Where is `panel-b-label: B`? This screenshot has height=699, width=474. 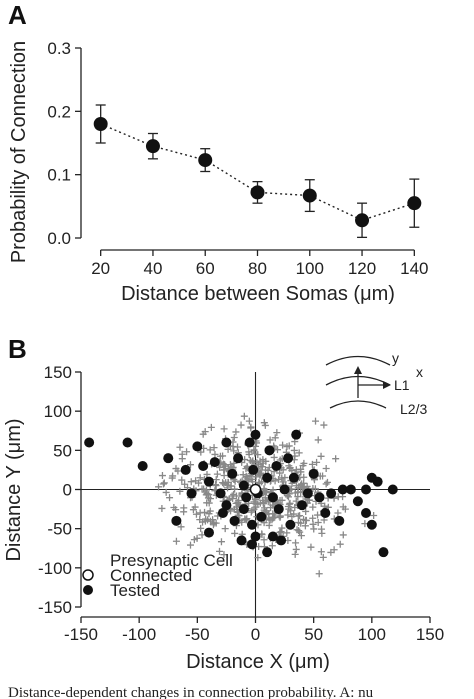 panel-b-label: B is located at coordinates (17, 349).